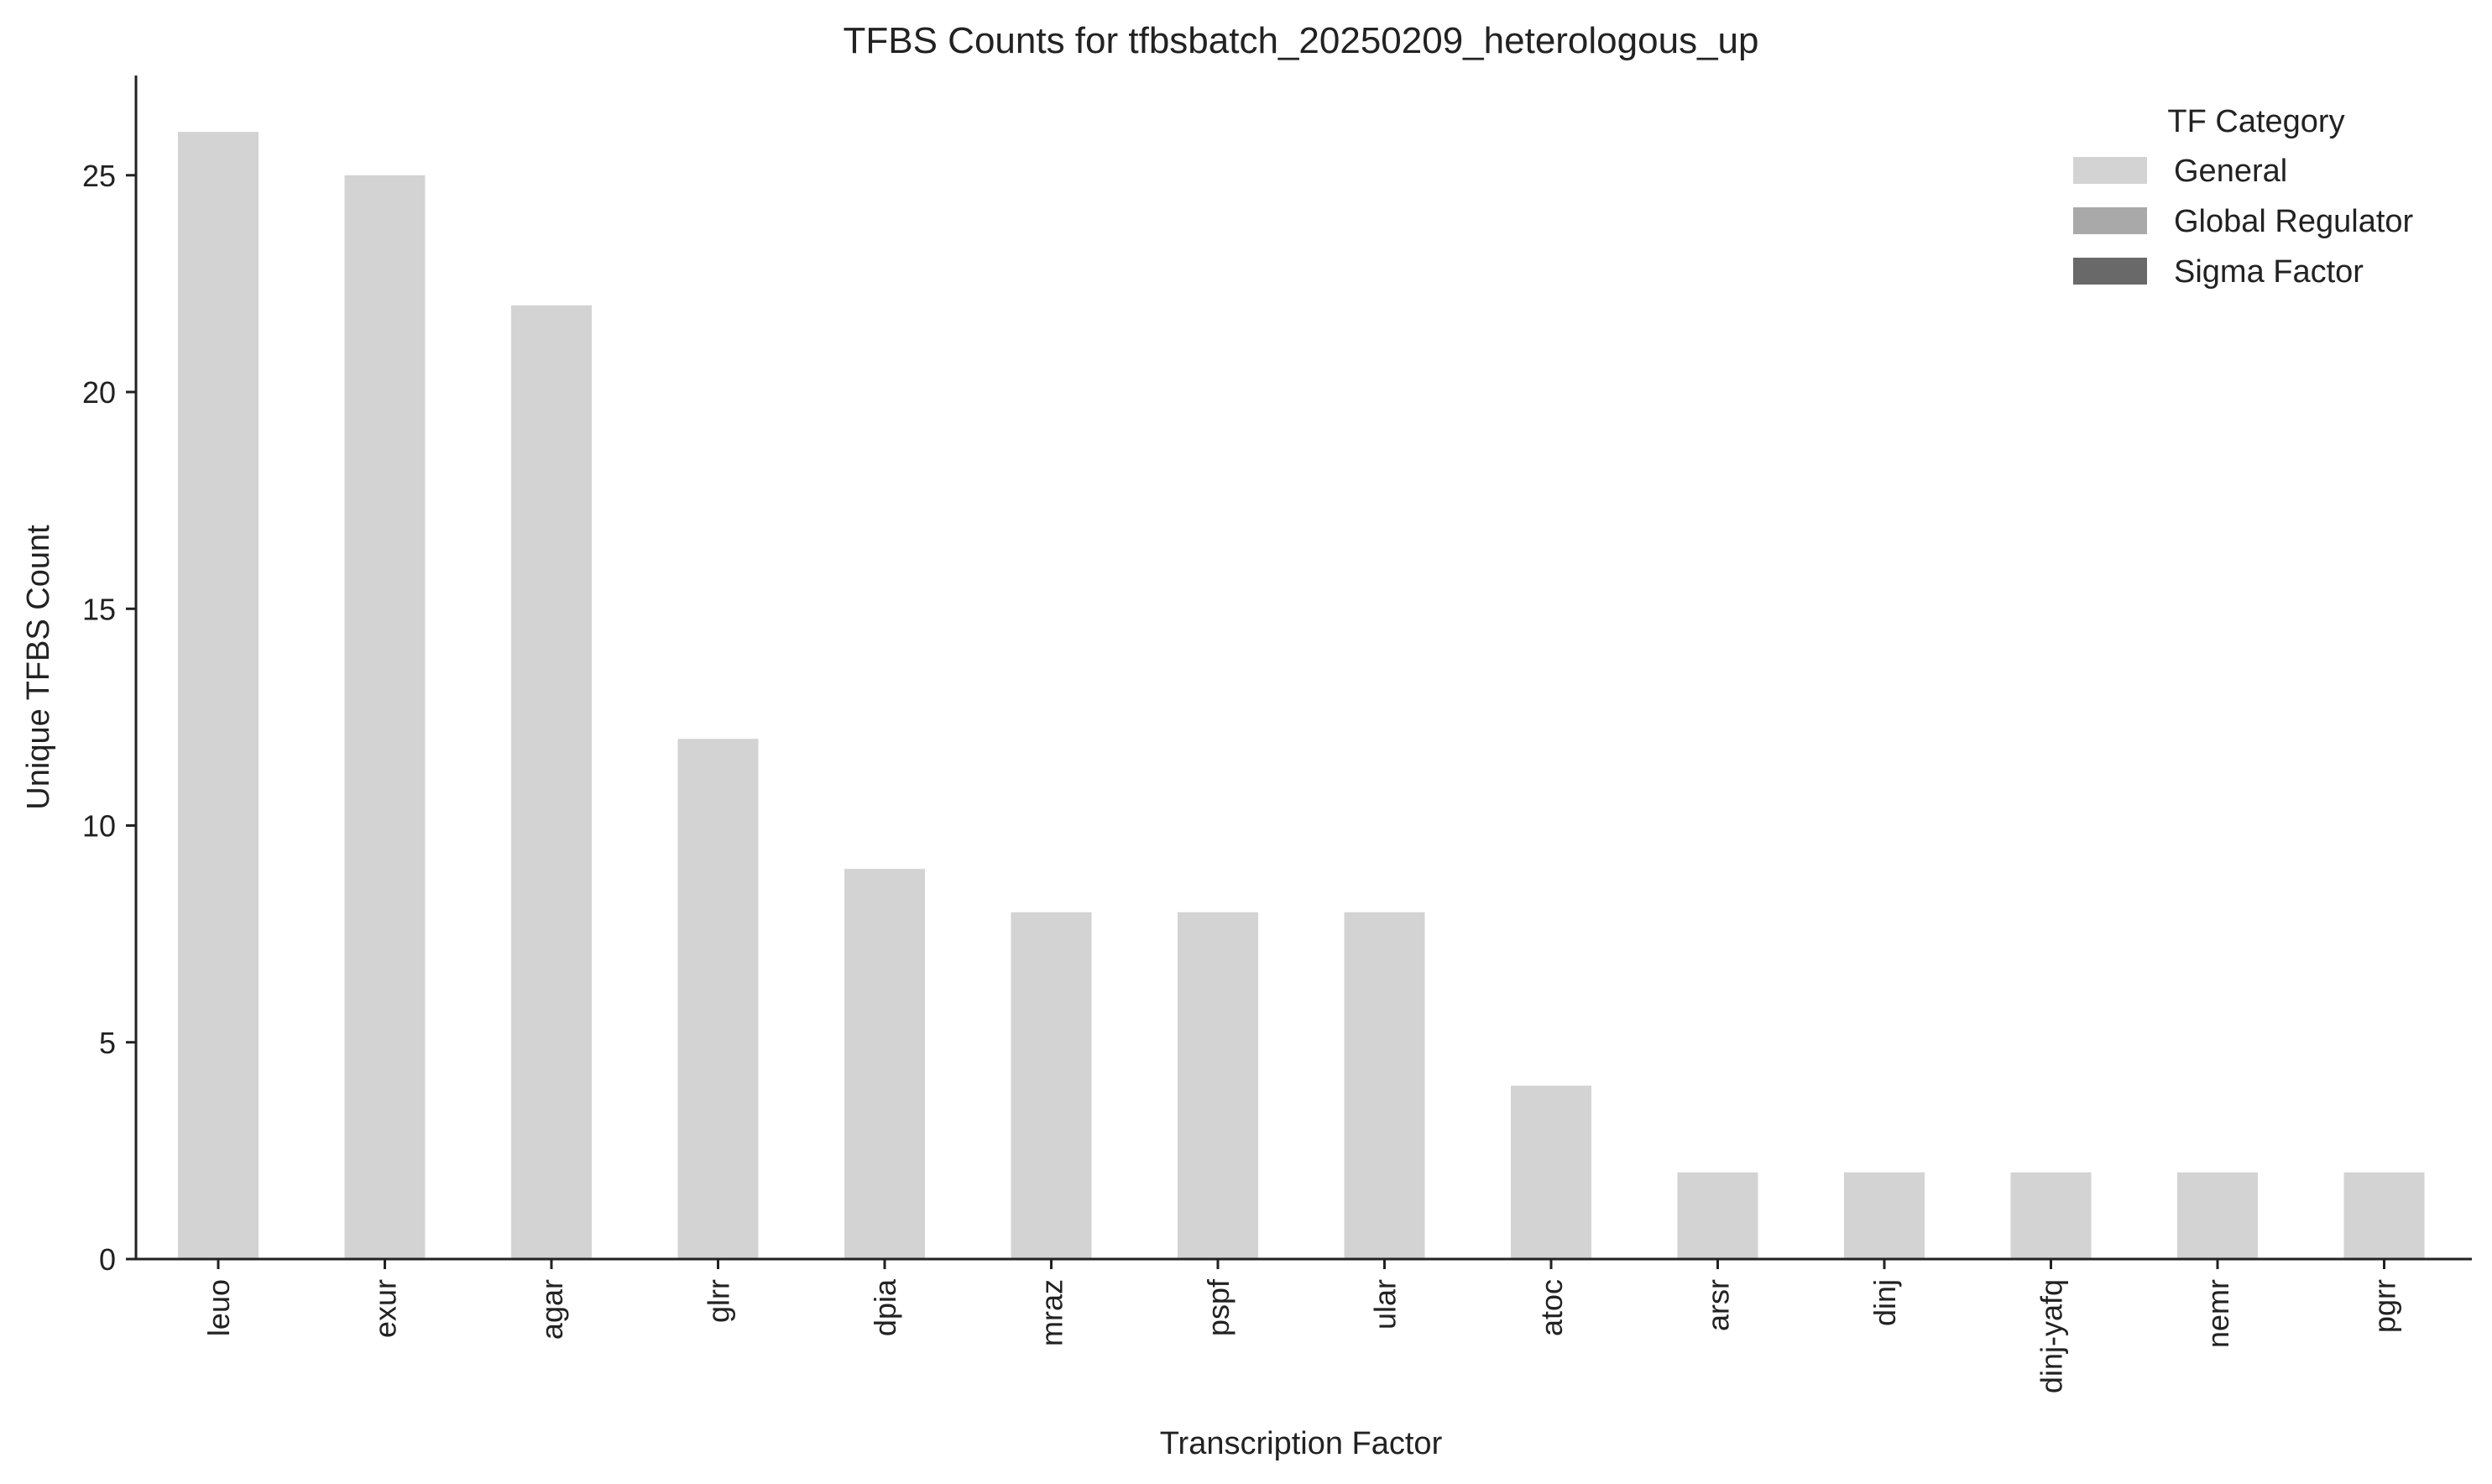 Image resolution: width=2492 pixels, height=1484 pixels. What do you see at coordinates (1884, 1215) in the screenshot?
I see `bar-dinj` at bounding box center [1884, 1215].